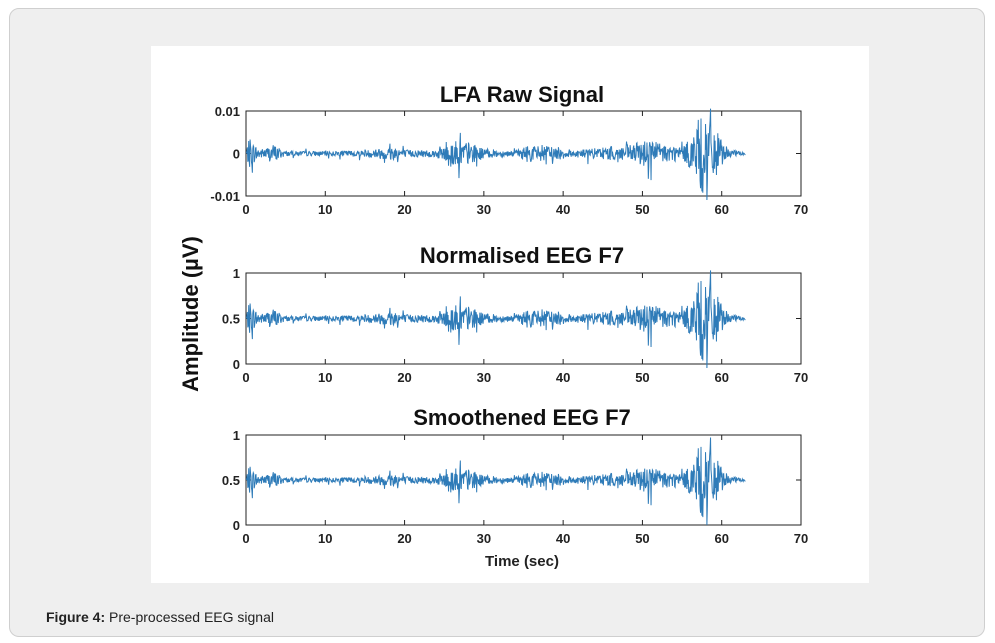 The image size is (995, 643). I want to click on panel-title: Normalised EEG F7, so click(522, 255).